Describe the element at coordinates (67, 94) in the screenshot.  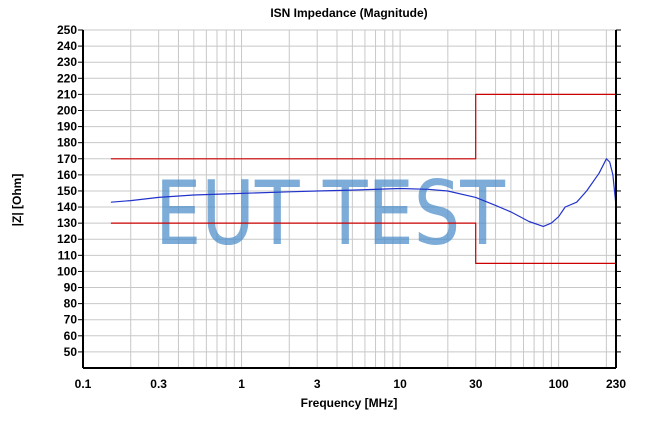
I see `y-tick-label: 210` at that location.